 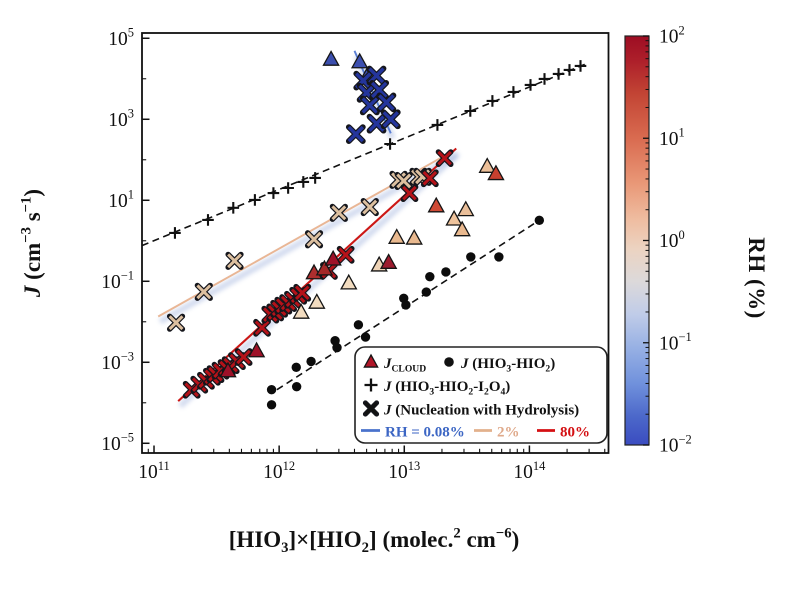 What do you see at coordinates (154, 471) in the screenshot?
I see `x-tick-label: 1011` at bounding box center [154, 471].